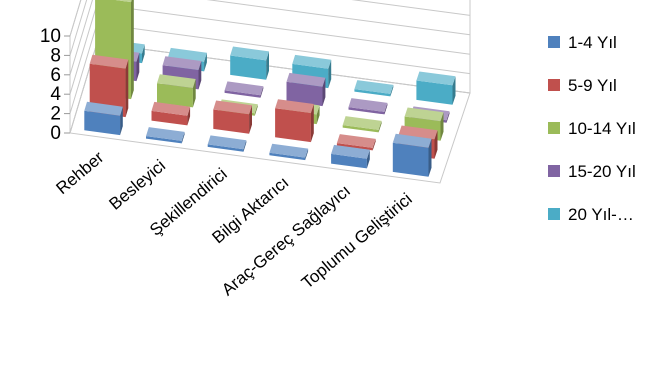  I want to click on legend-label: 15-20 Yıl, so click(602, 171).